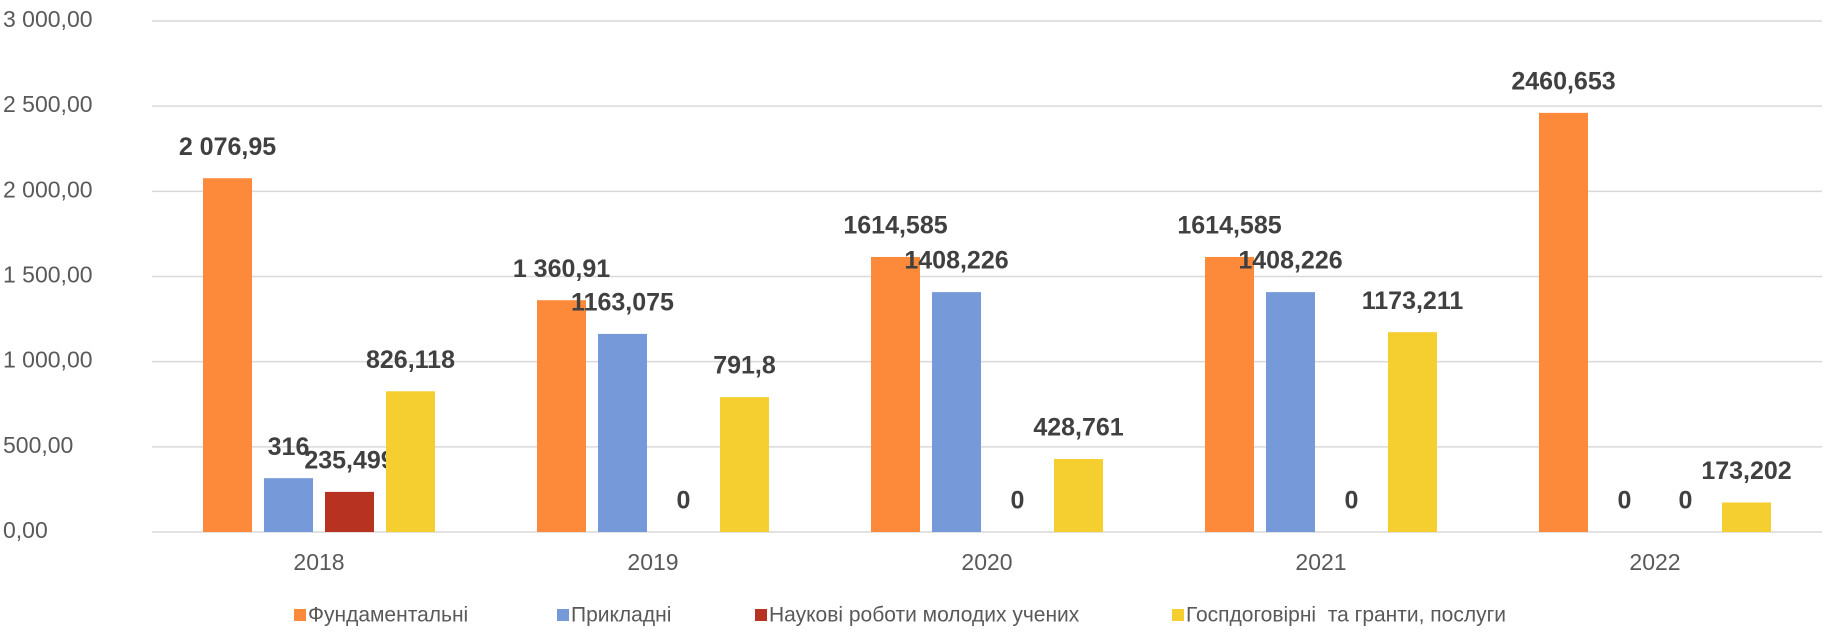 The image size is (1832, 635). What do you see at coordinates (388, 615) in the screenshot?
I see `legend-label: Фундаментальні` at bounding box center [388, 615].